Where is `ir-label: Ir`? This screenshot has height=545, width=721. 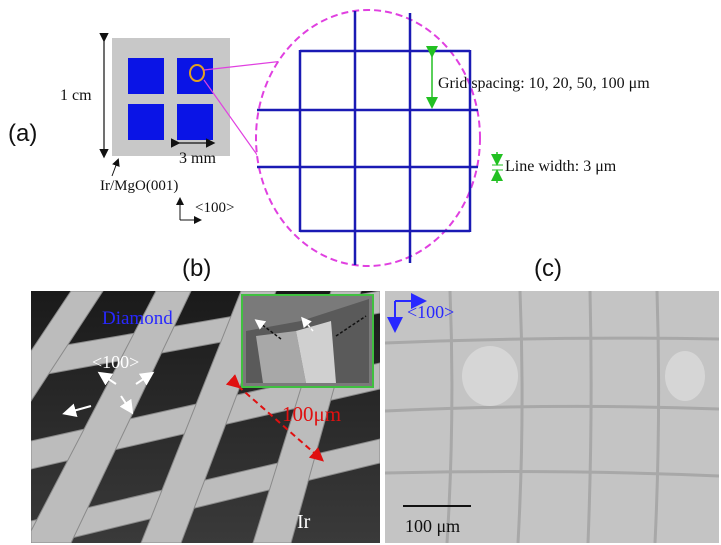 ir-label: Ir is located at coordinates (304, 522).